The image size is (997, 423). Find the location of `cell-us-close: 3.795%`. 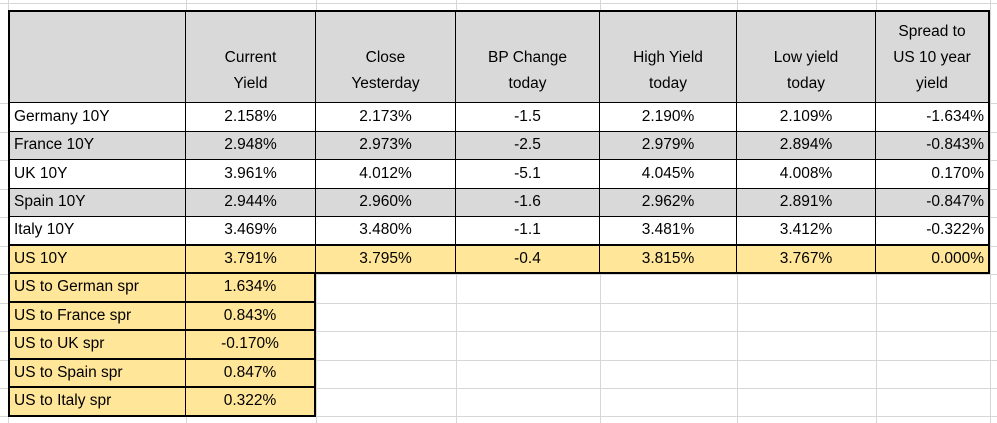

cell-us-close: 3.795% is located at coordinates (386, 259).